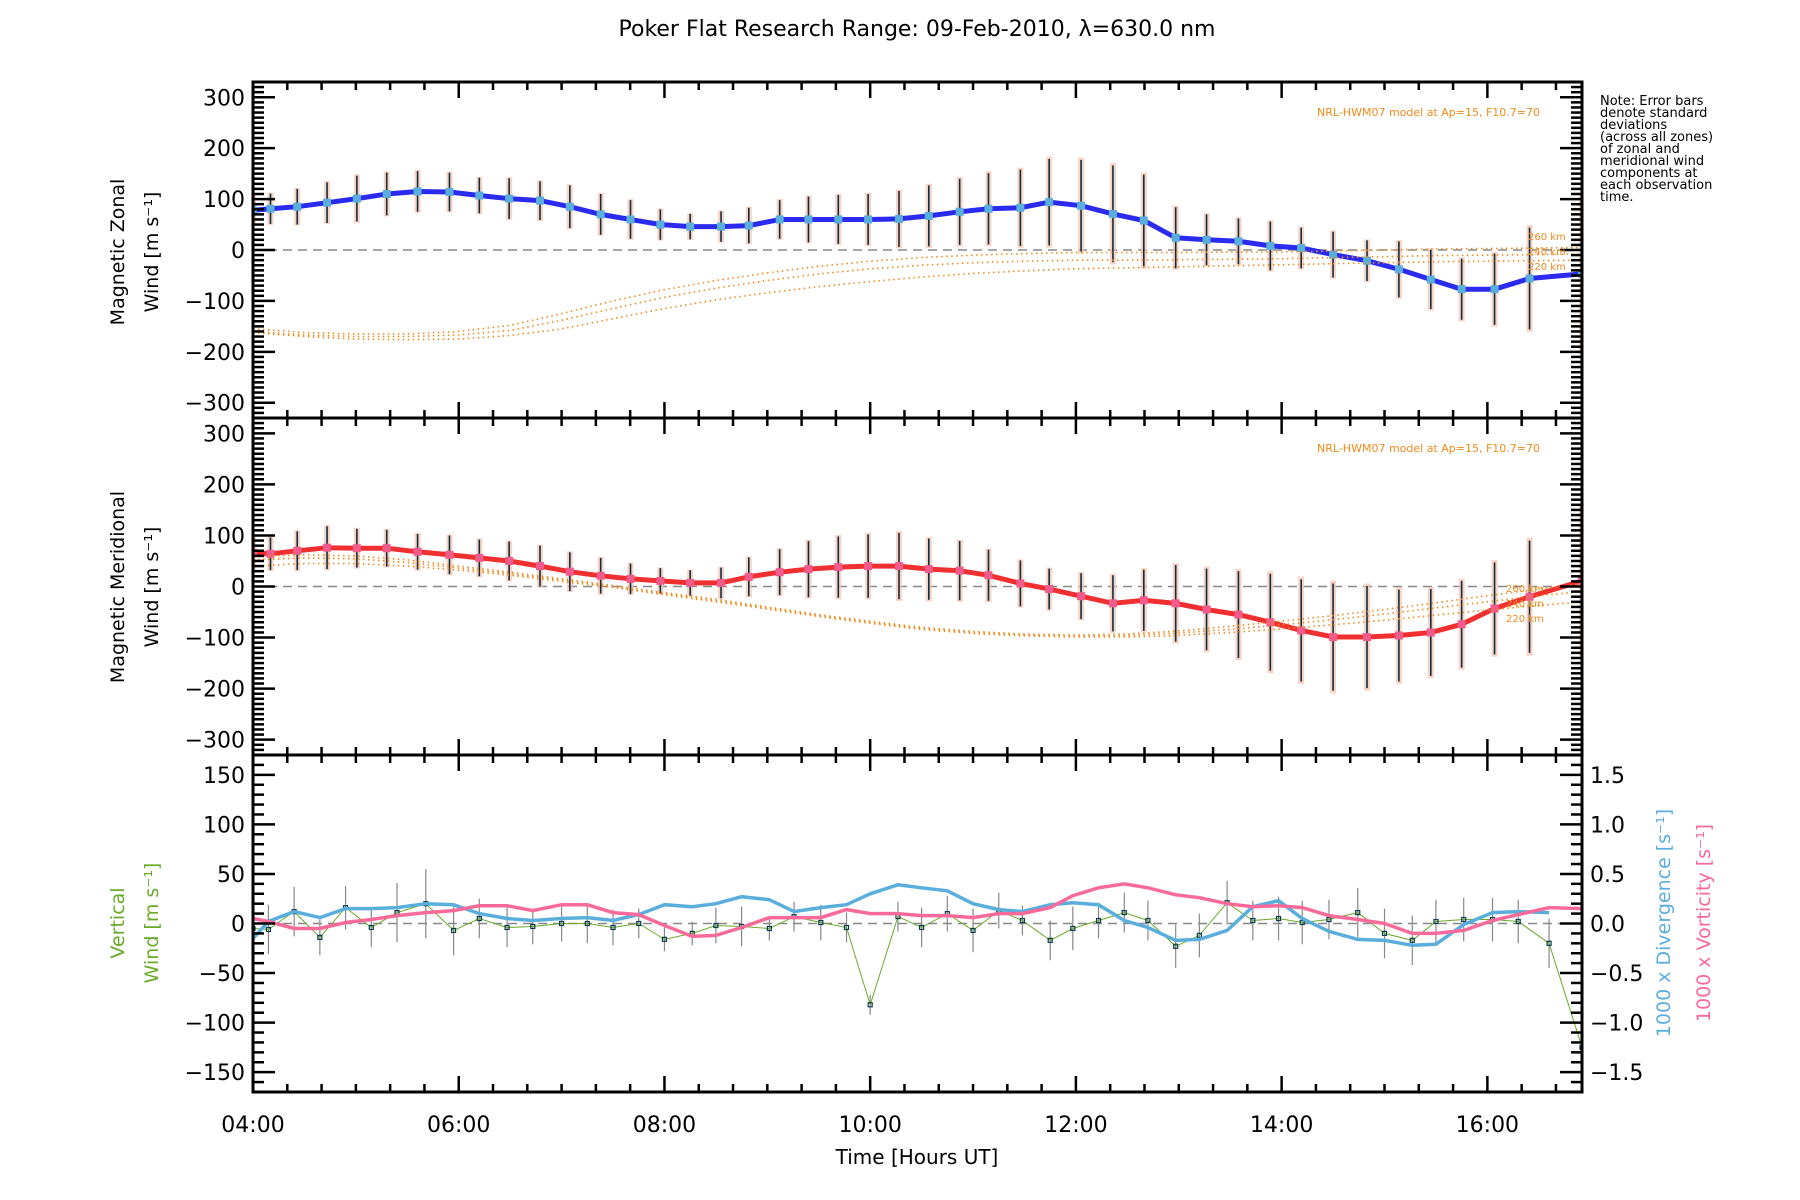  Describe the element at coordinates (1525, 604) in the screenshot. I see `alt-label-240-meridional: 240 km` at that location.